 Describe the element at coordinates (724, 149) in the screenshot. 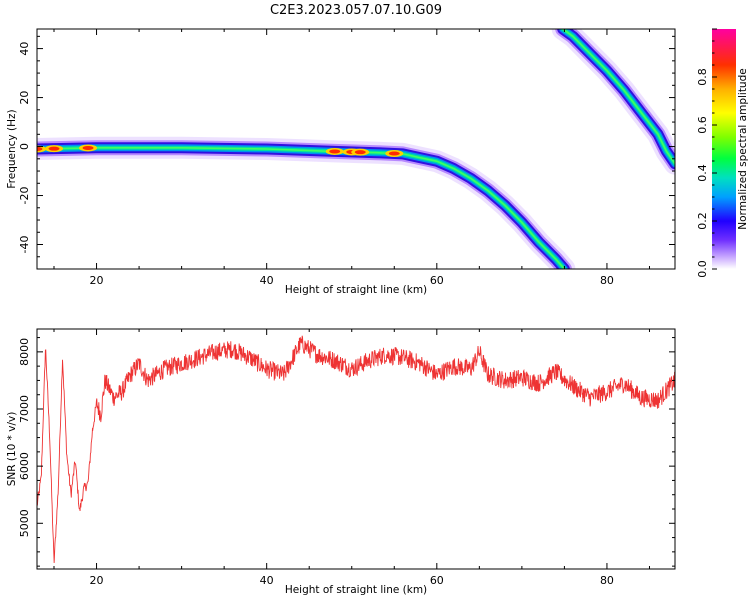

I see `colorbar-gradient` at that location.